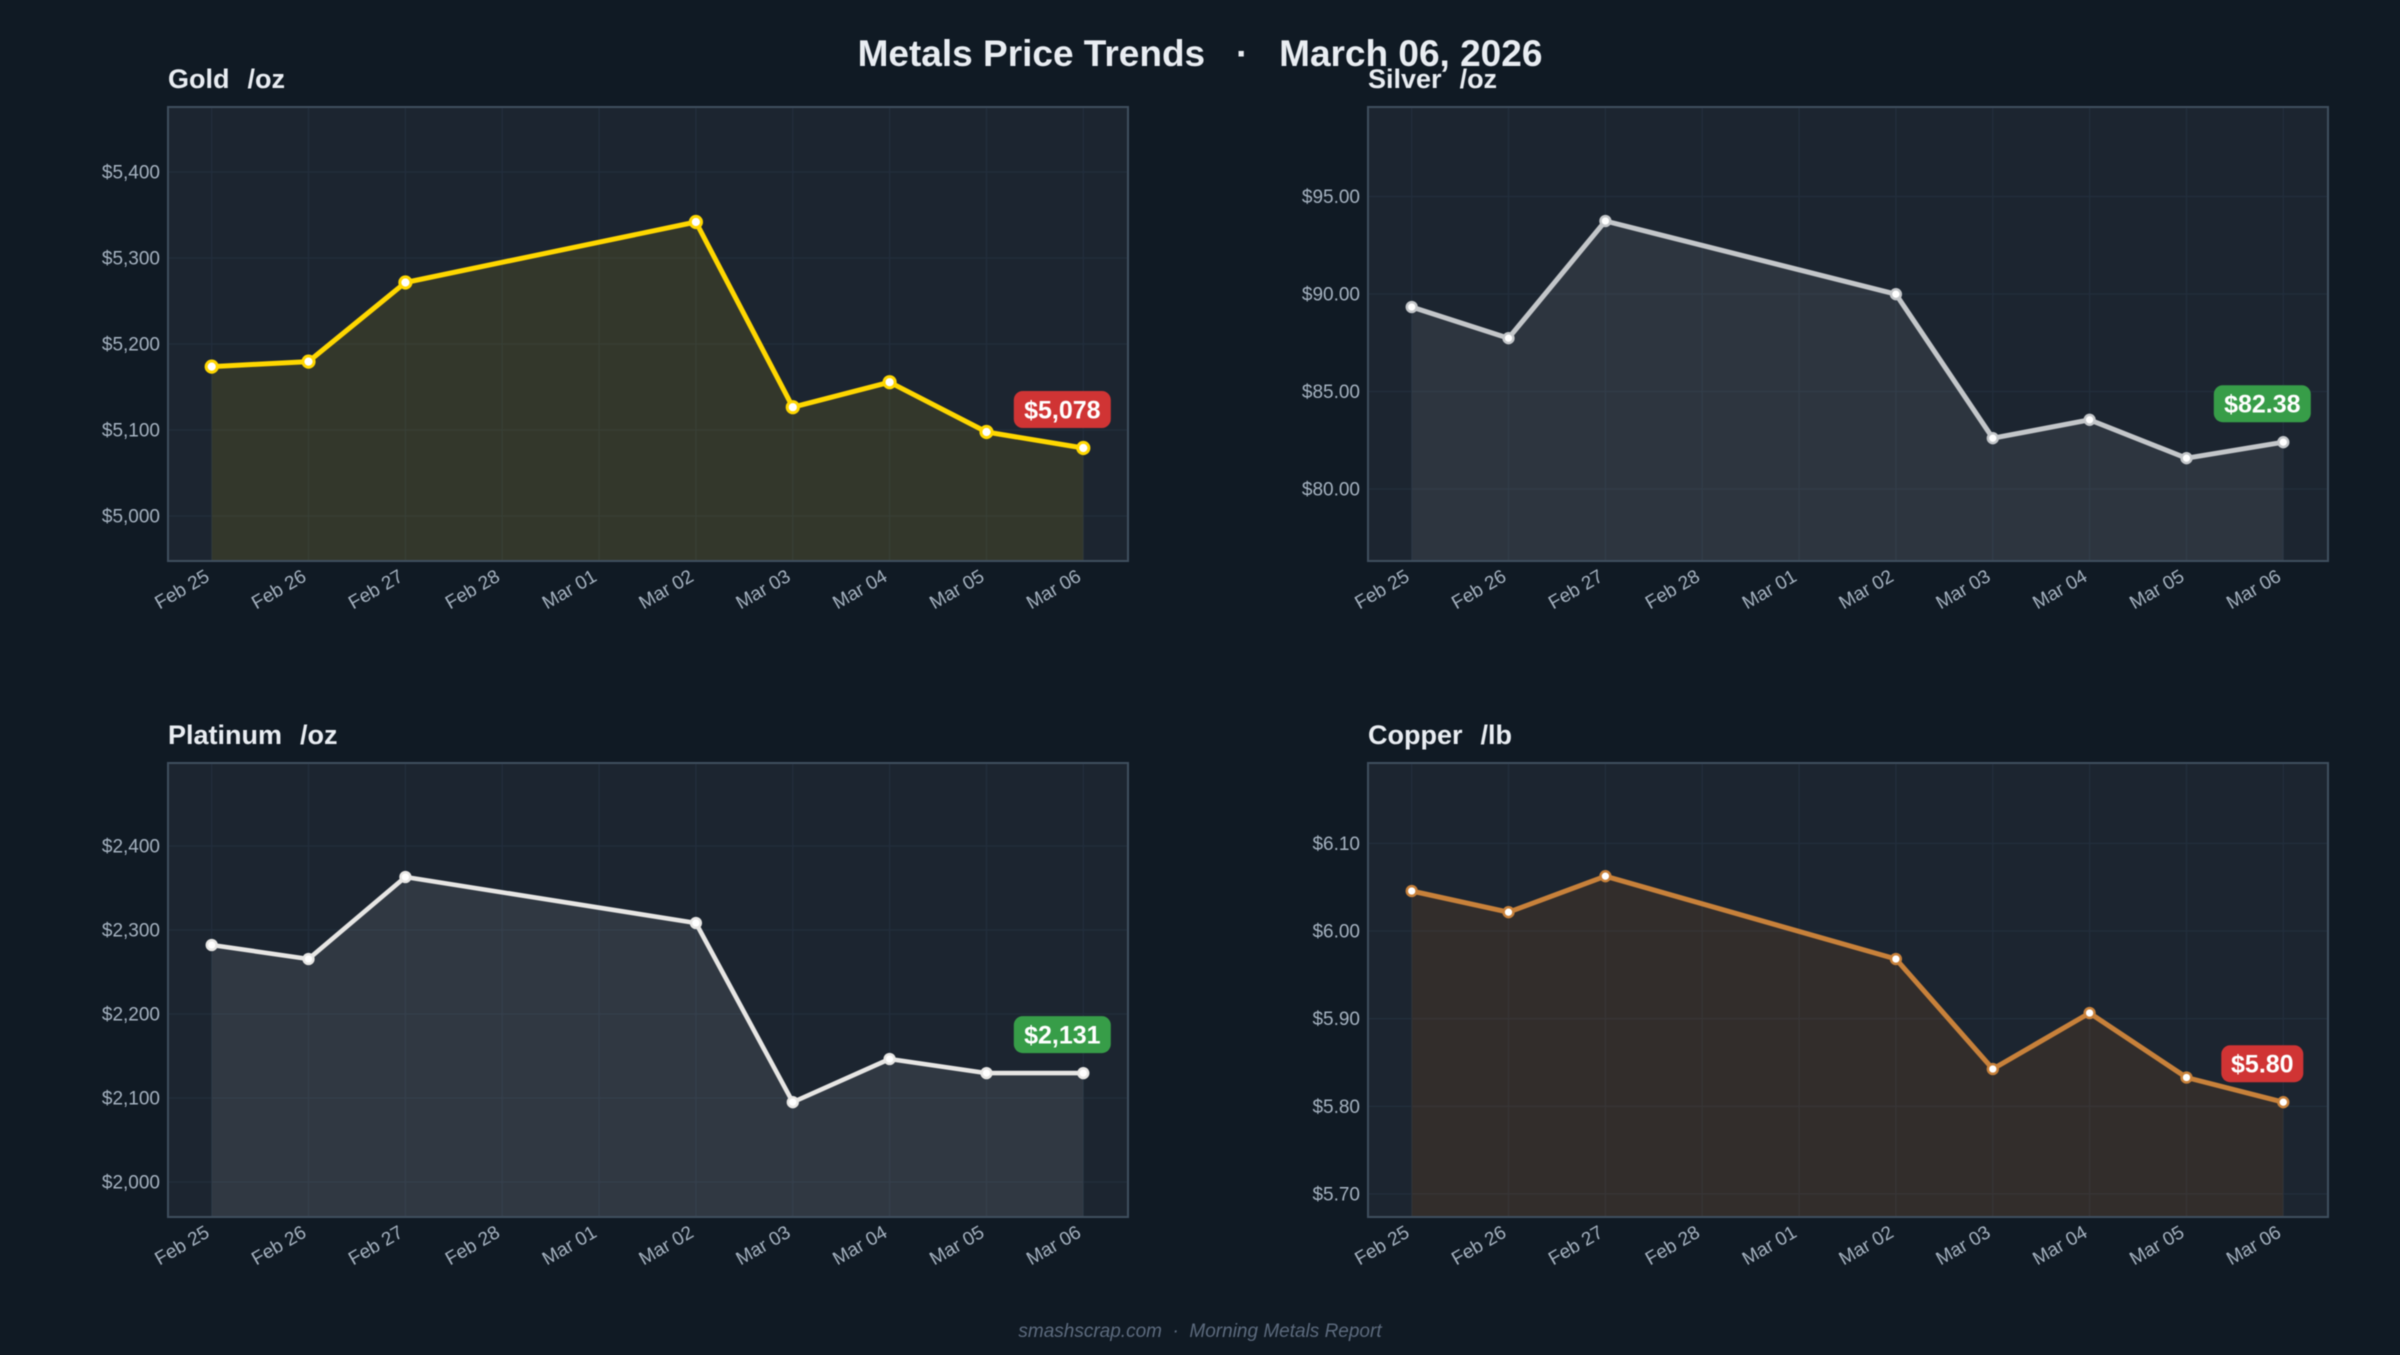 The height and width of the screenshot is (1355, 2400). I want to click on svg-text: $5,400, so click(131, 173).